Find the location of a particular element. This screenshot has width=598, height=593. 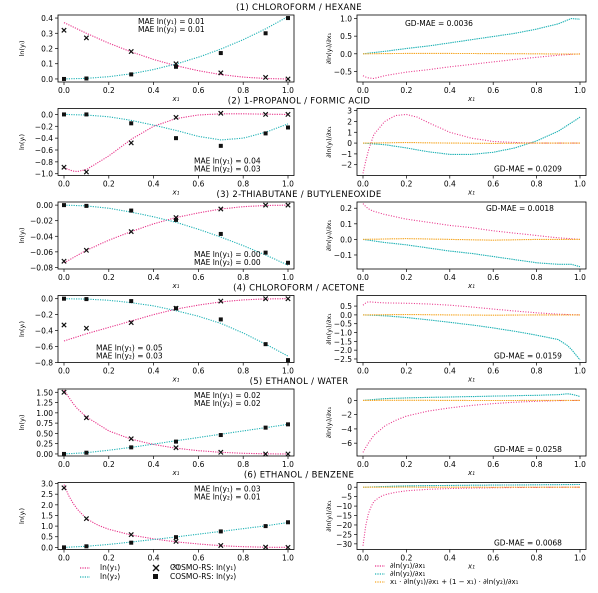

y-tick-label: 0.0 is located at coordinates (346, 315).